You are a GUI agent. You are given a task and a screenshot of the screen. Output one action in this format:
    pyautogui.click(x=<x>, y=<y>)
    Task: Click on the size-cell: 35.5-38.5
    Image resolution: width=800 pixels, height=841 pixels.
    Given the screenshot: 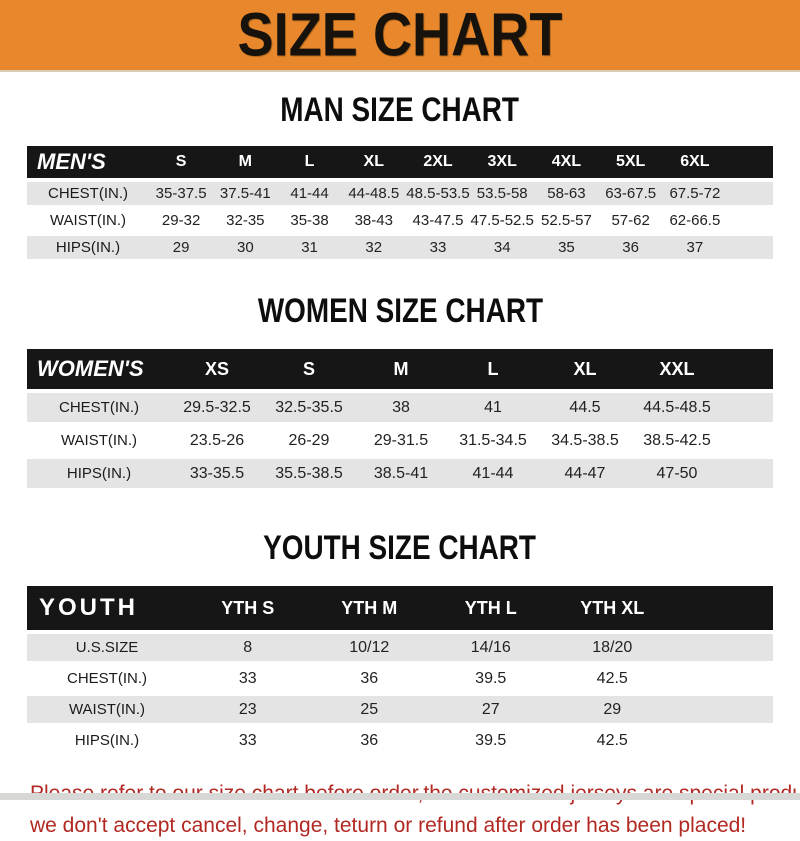 What is the action you would take?
    pyautogui.click(x=309, y=473)
    